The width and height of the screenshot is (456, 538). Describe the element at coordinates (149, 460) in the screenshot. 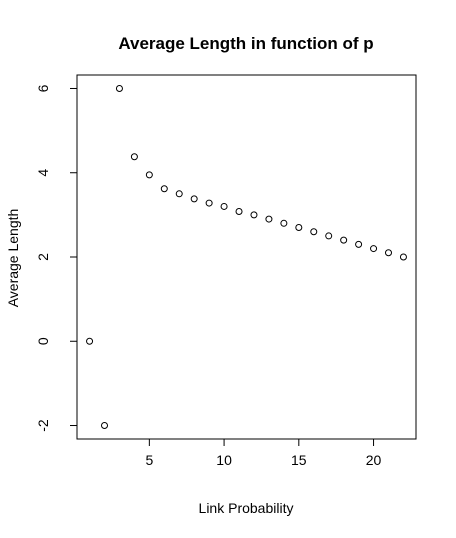

I see `x-tick-label: 5` at that location.